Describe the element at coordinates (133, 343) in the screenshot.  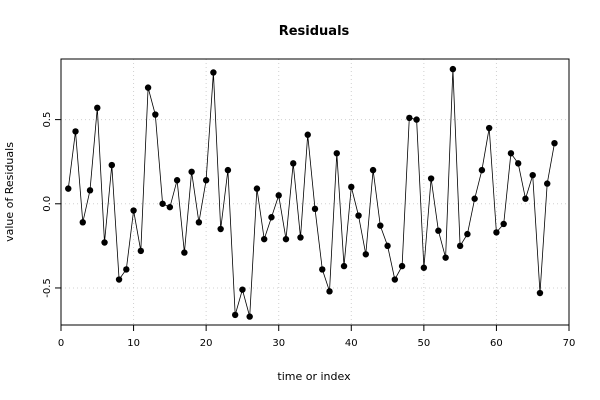
I see `x-tick-label: 10` at that location.